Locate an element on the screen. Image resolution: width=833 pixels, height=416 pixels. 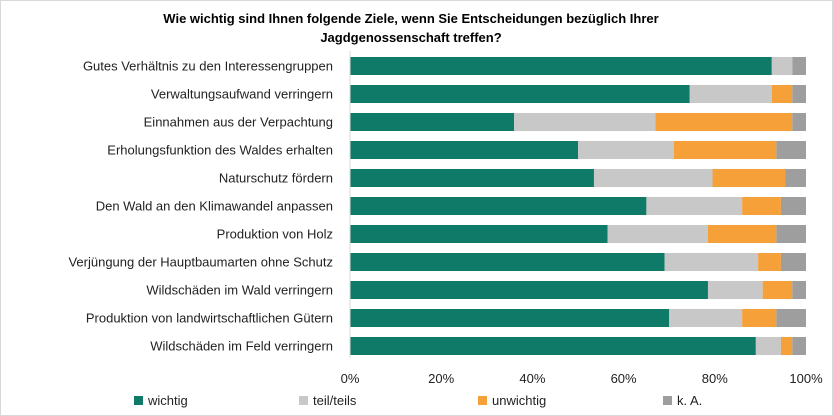
legend-label: unwichtig is located at coordinates (519, 400).